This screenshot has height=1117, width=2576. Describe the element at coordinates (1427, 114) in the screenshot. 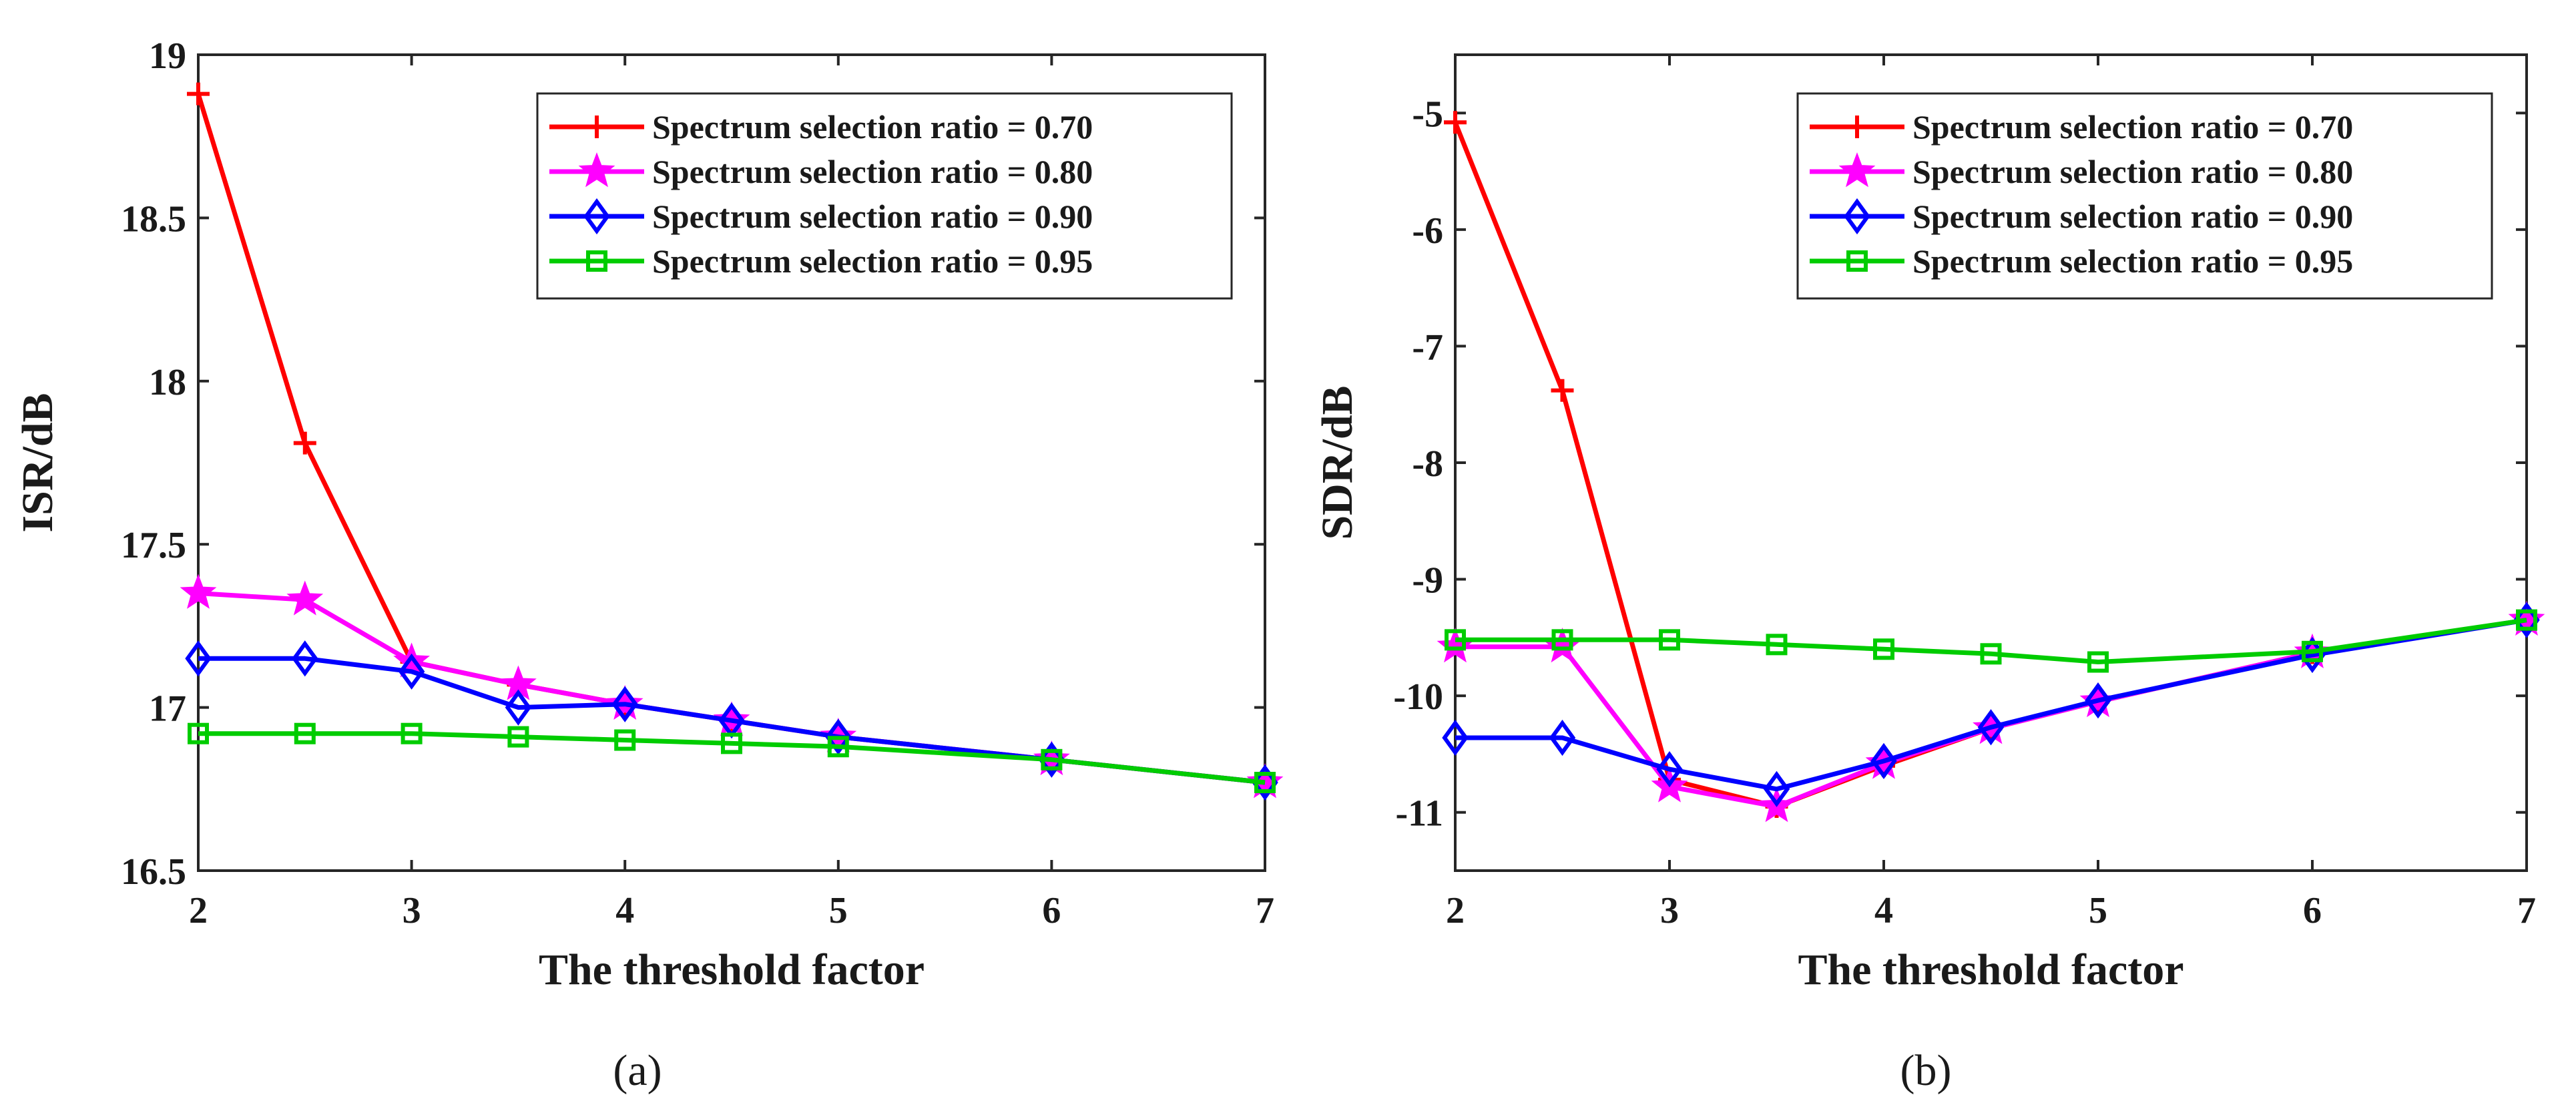

I see `y-tick-label: -5` at that location.